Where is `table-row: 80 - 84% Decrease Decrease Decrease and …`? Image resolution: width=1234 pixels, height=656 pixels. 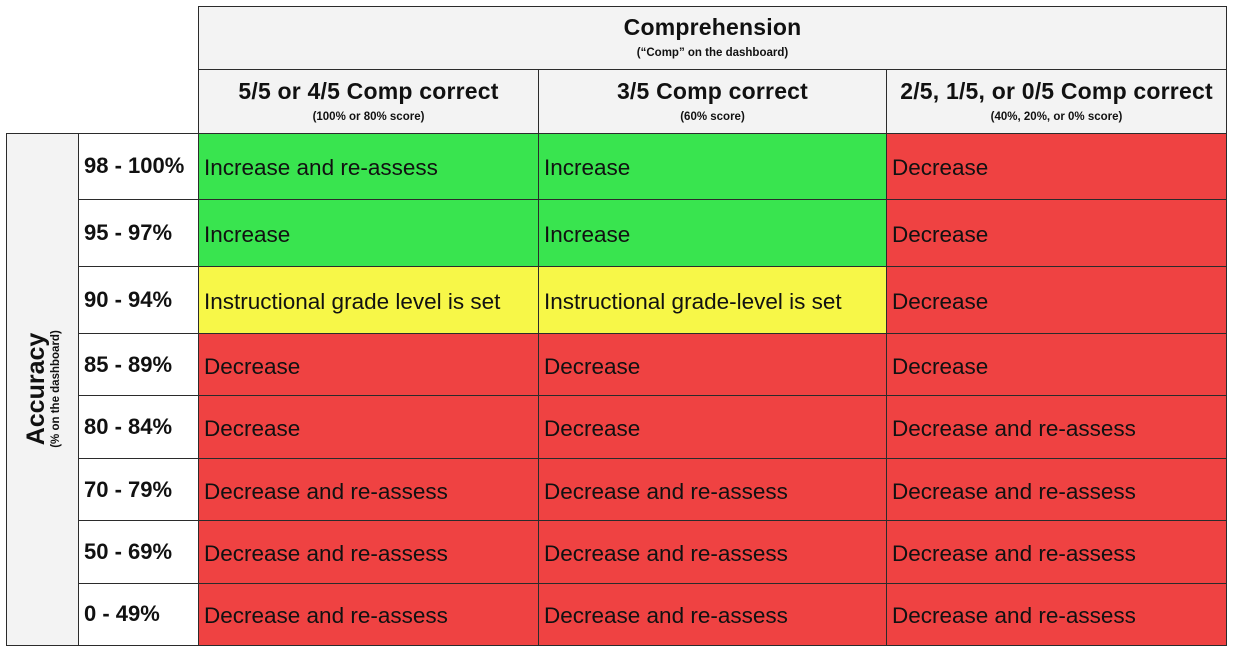 table-row: 80 - 84% Decrease Decrease Decrease and … is located at coordinates (617, 427).